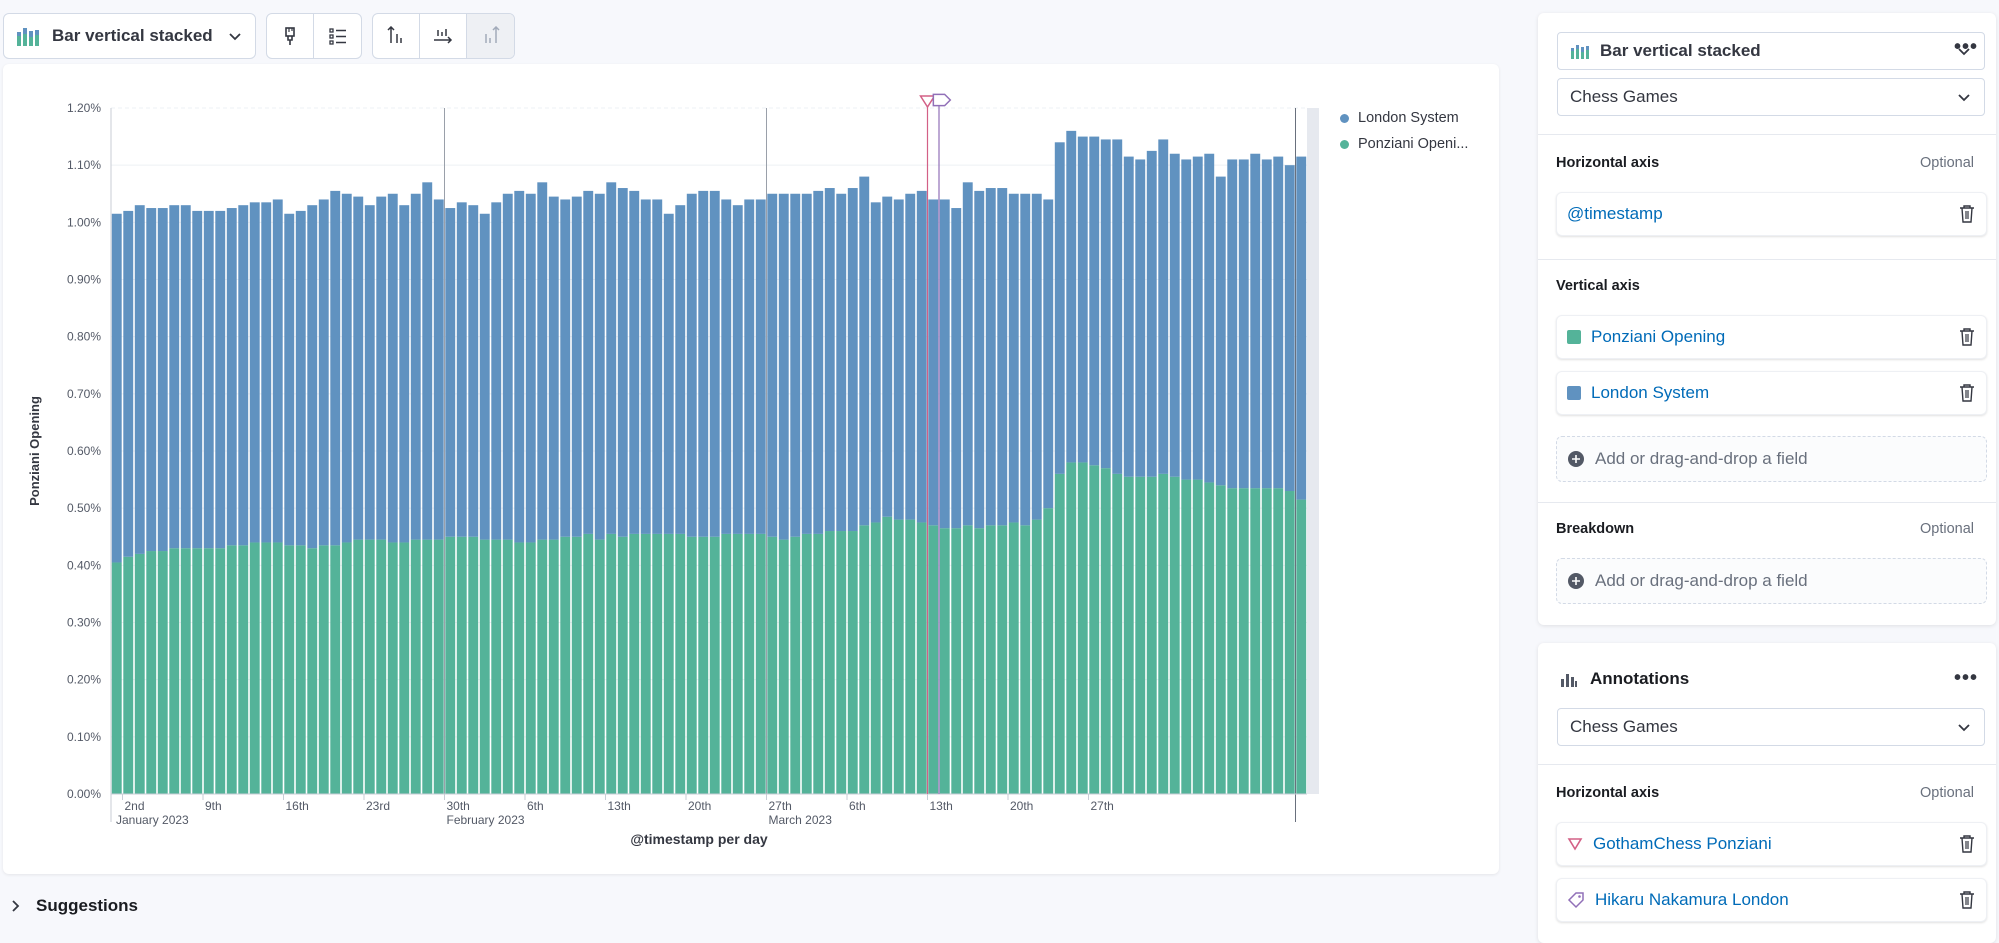  I want to click on legend-item-london: London System, so click(1404, 118).